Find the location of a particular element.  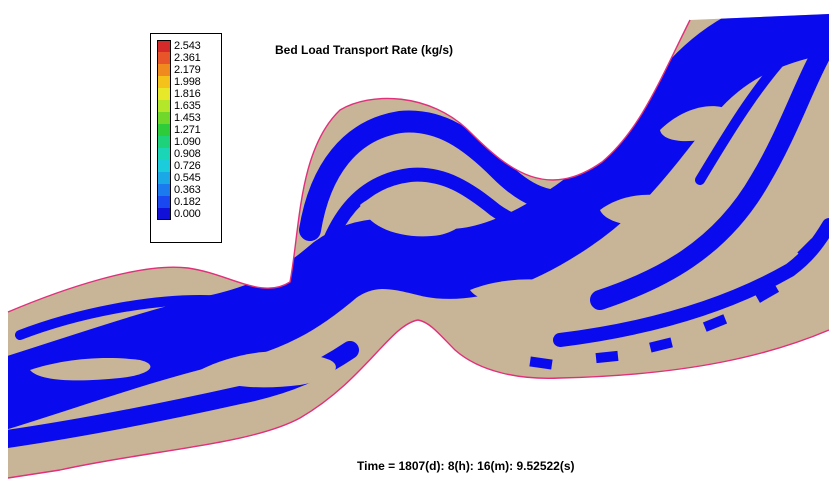

legend-entry: 0.000 is located at coordinates (179, 214).